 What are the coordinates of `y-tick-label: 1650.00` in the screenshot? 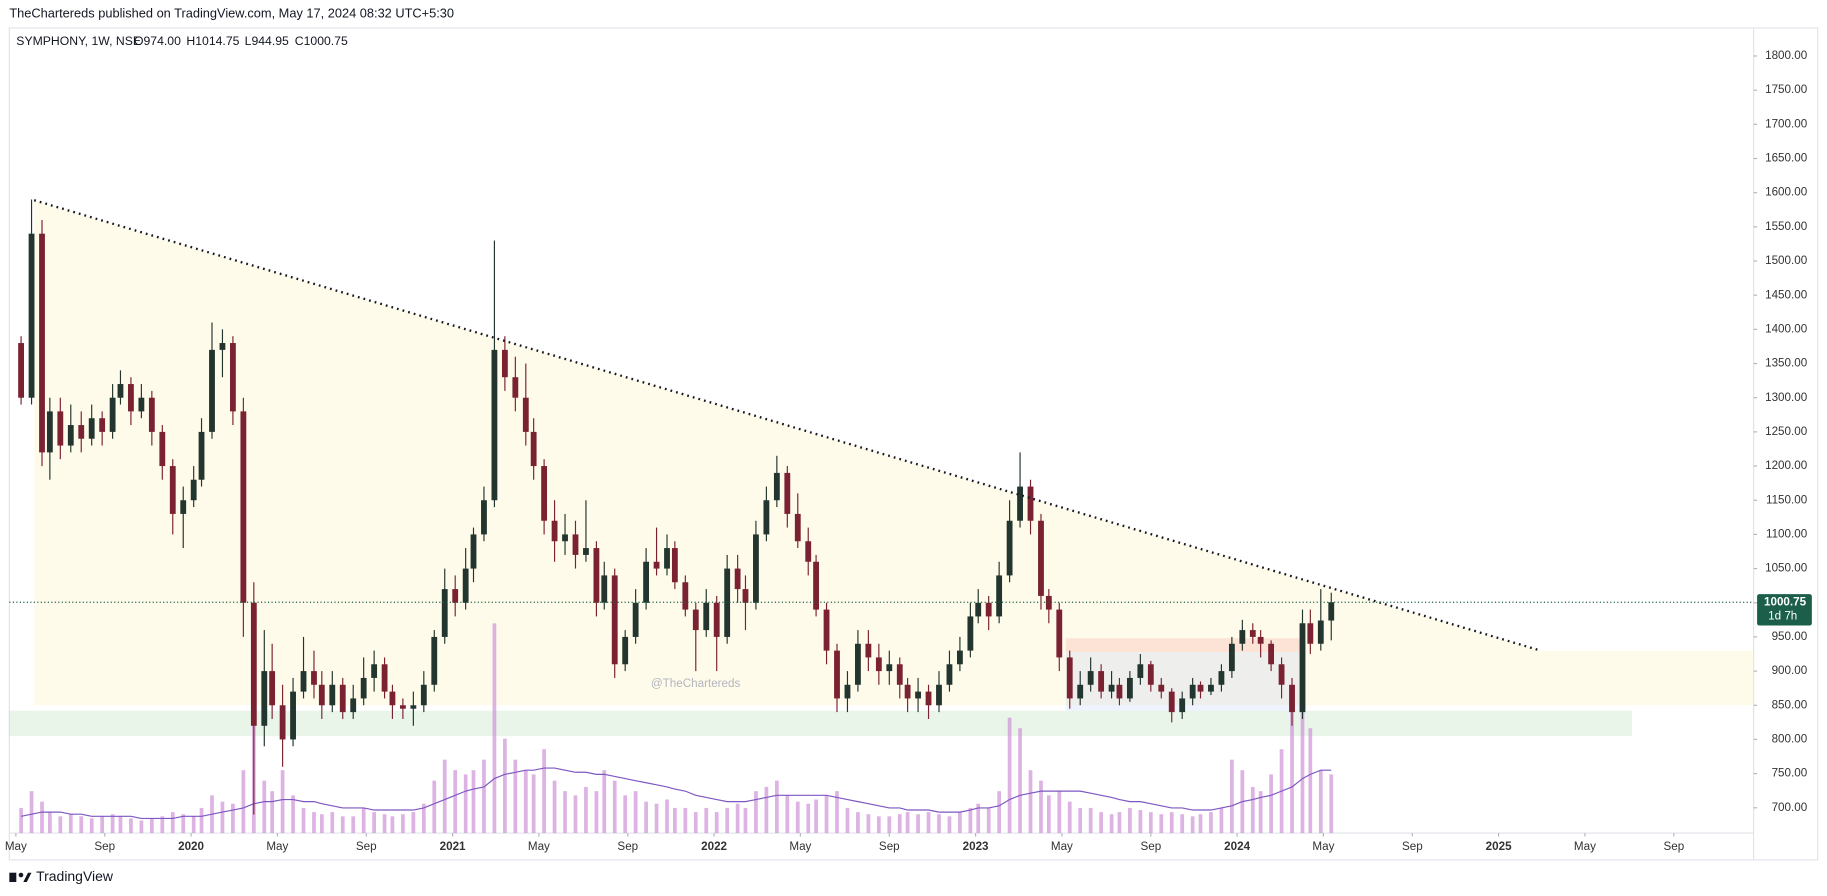 It's located at (1786, 158).